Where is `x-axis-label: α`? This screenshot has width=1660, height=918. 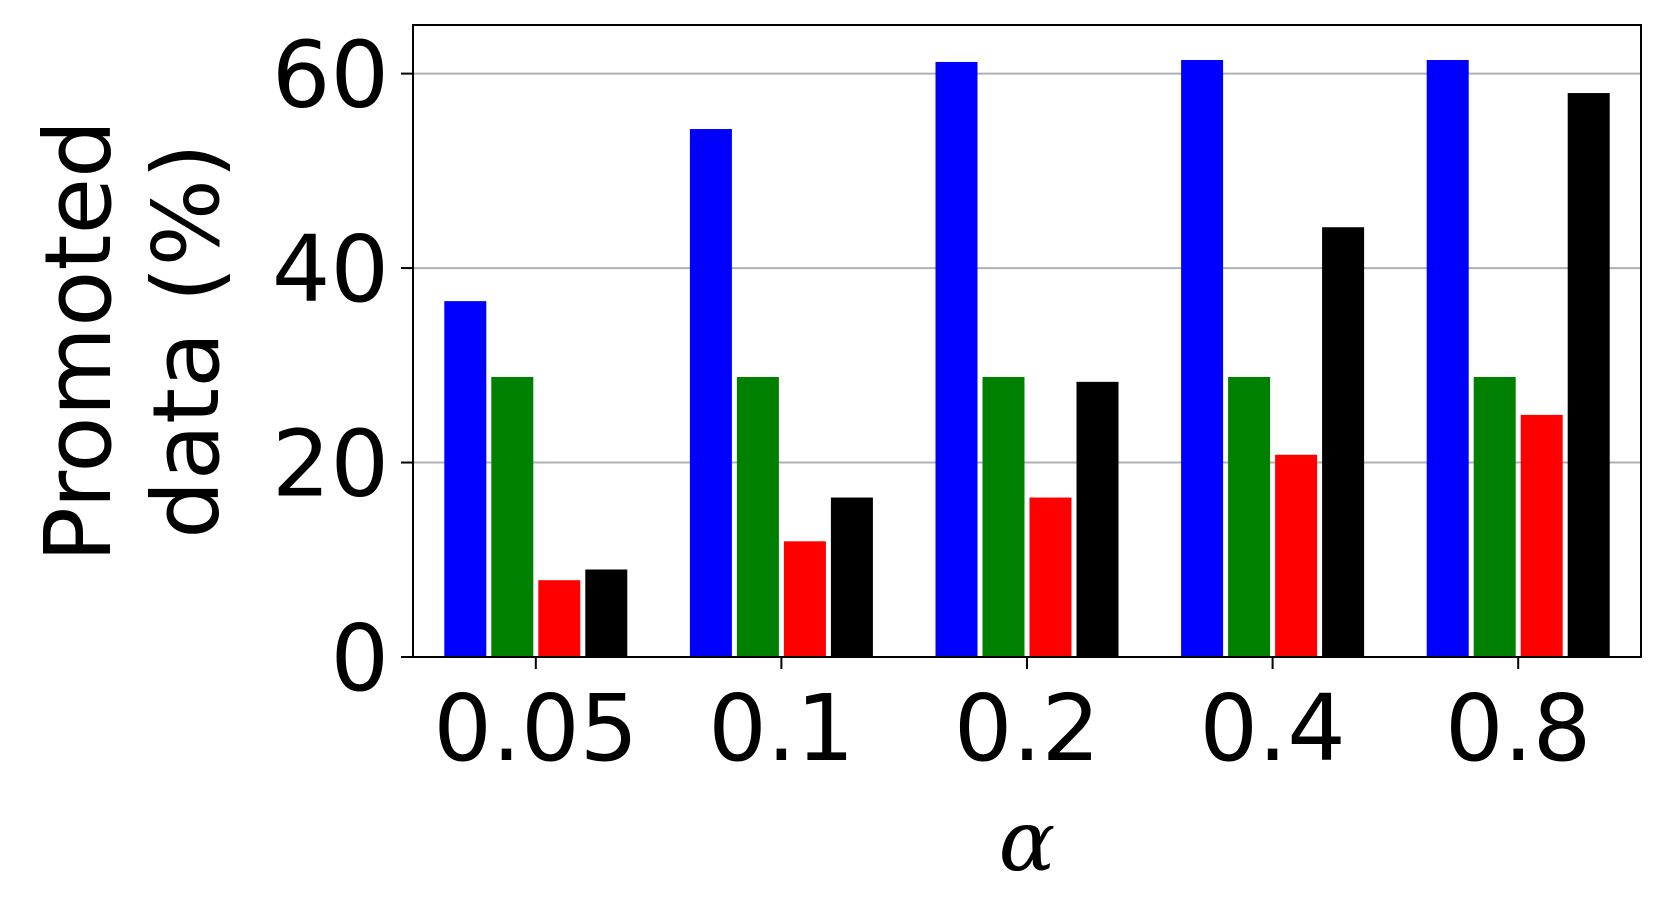
x-axis-label: α is located at coordinates (1027, 841).